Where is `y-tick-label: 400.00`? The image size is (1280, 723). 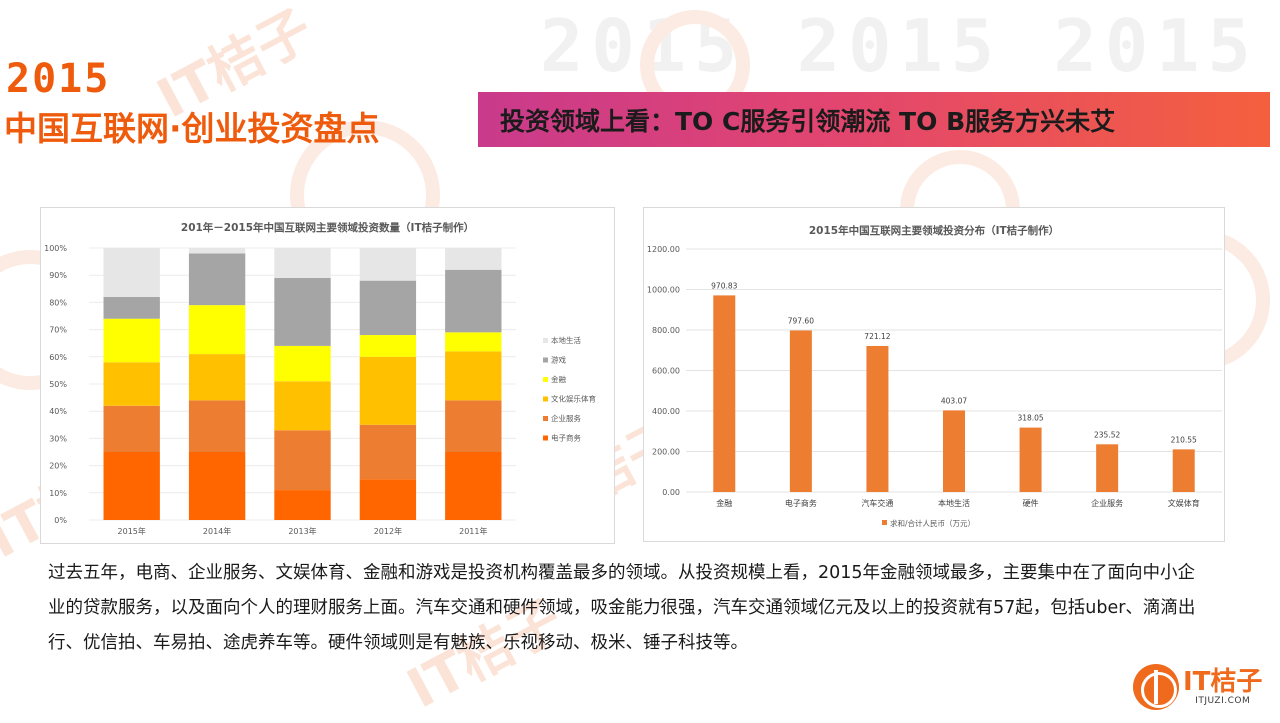
y-tick-label: 400.00 is located at coordinates (666, 411).